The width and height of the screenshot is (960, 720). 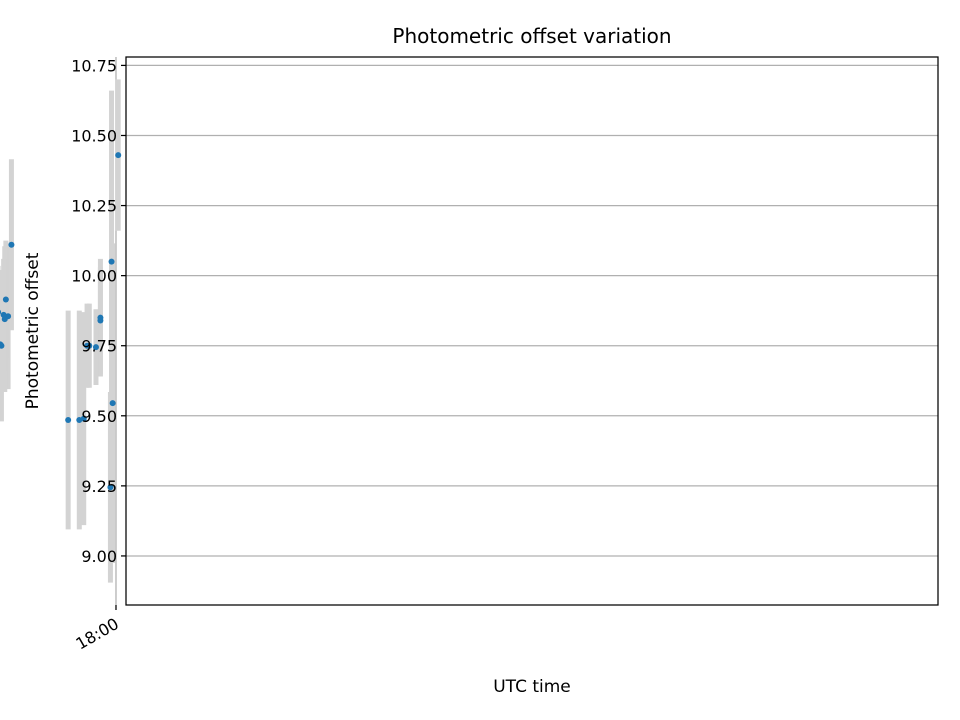 I want to click on y-tick-label: 10.00, so click(x=94, y=276).